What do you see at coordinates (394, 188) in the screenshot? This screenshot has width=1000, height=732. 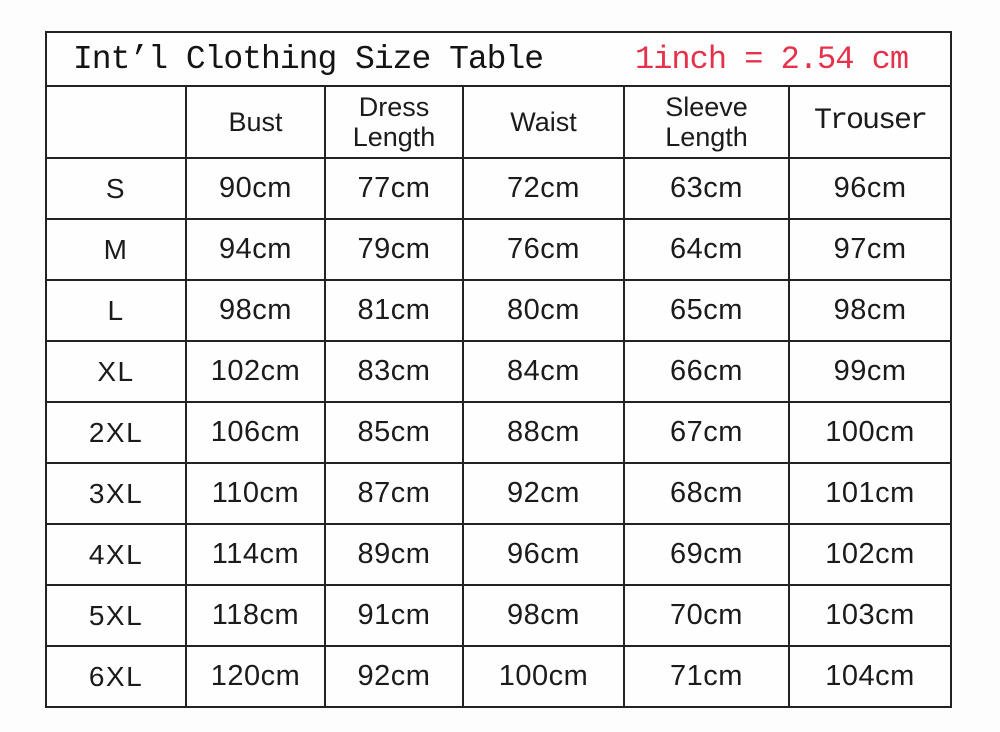 I see `value-cell: 77cm` at bounding box center [394, 188].